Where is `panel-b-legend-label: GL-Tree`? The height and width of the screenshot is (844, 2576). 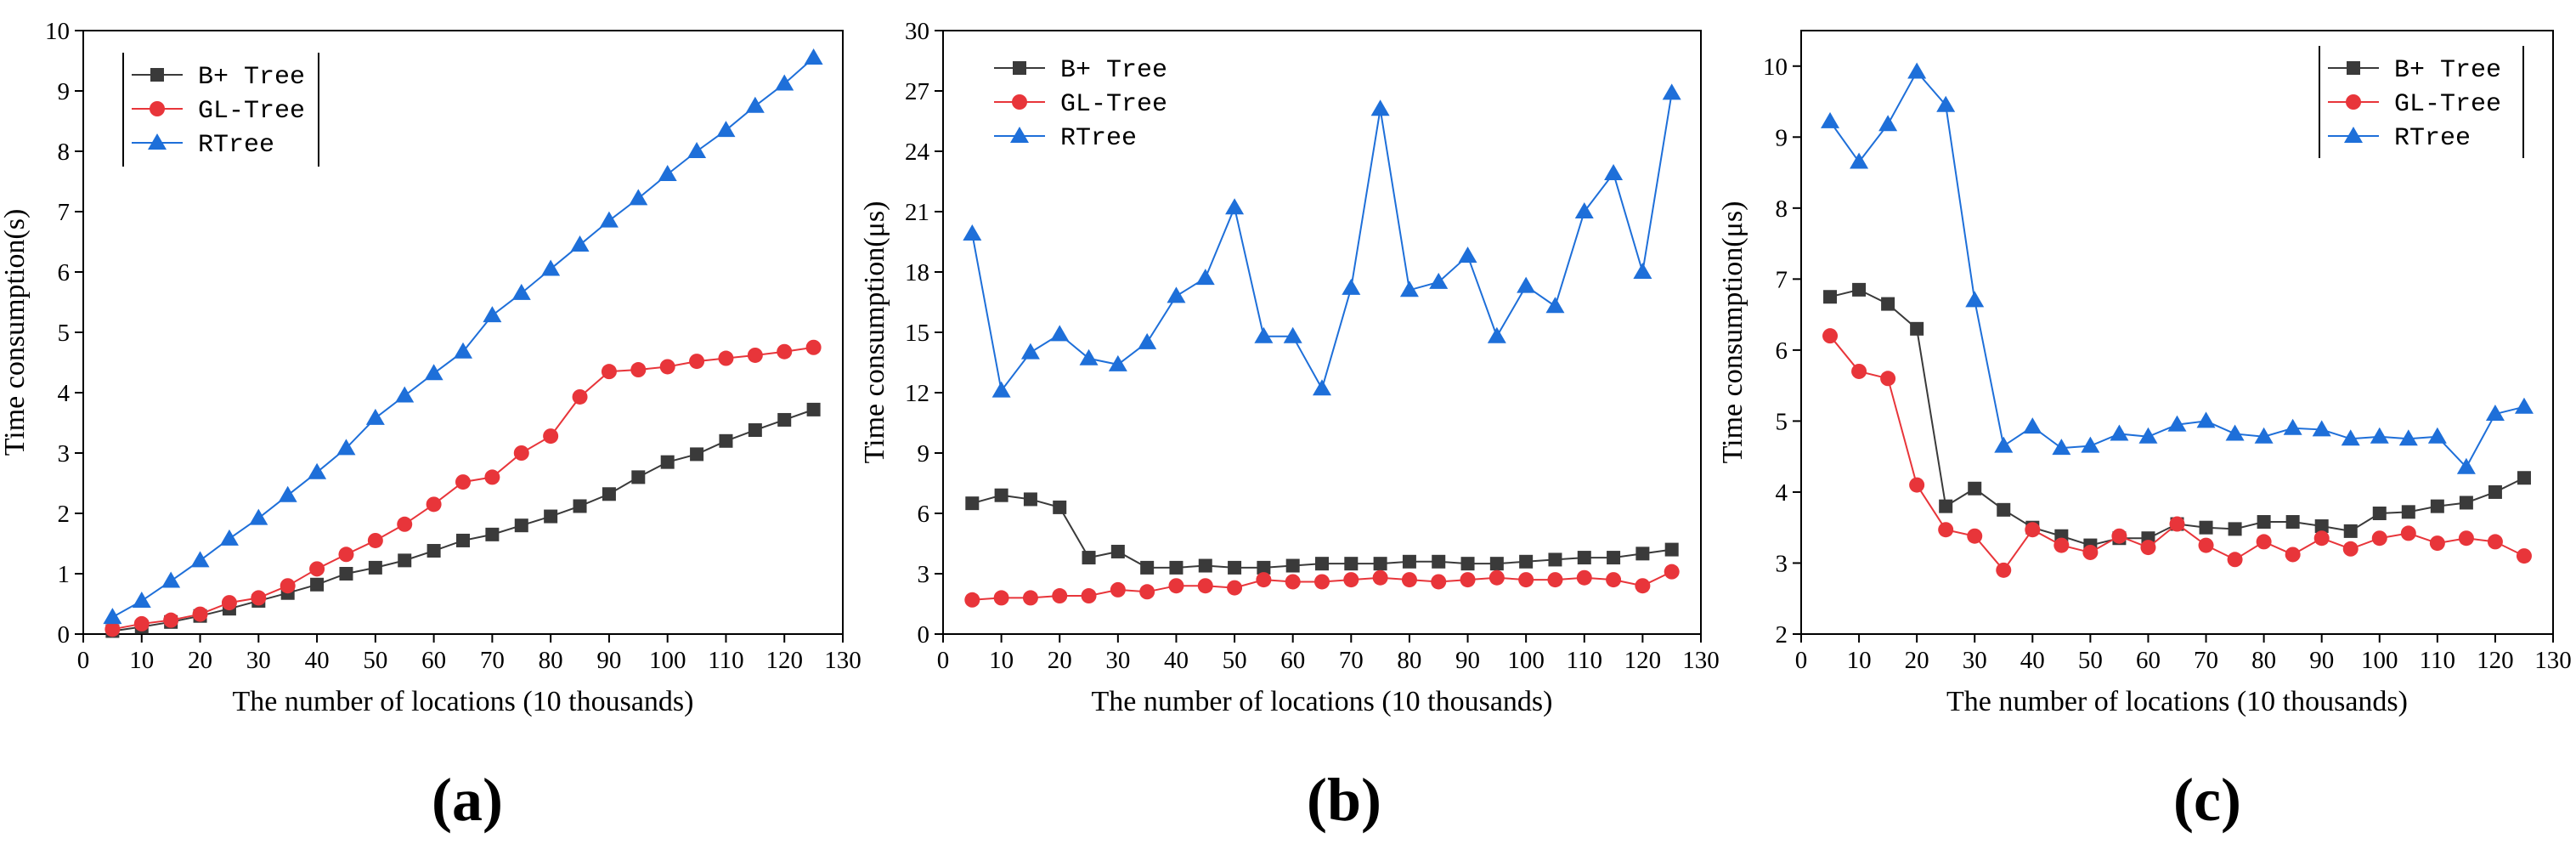 panel-b-legend-label: GL-Tree is located at coordinates (1113, 104).